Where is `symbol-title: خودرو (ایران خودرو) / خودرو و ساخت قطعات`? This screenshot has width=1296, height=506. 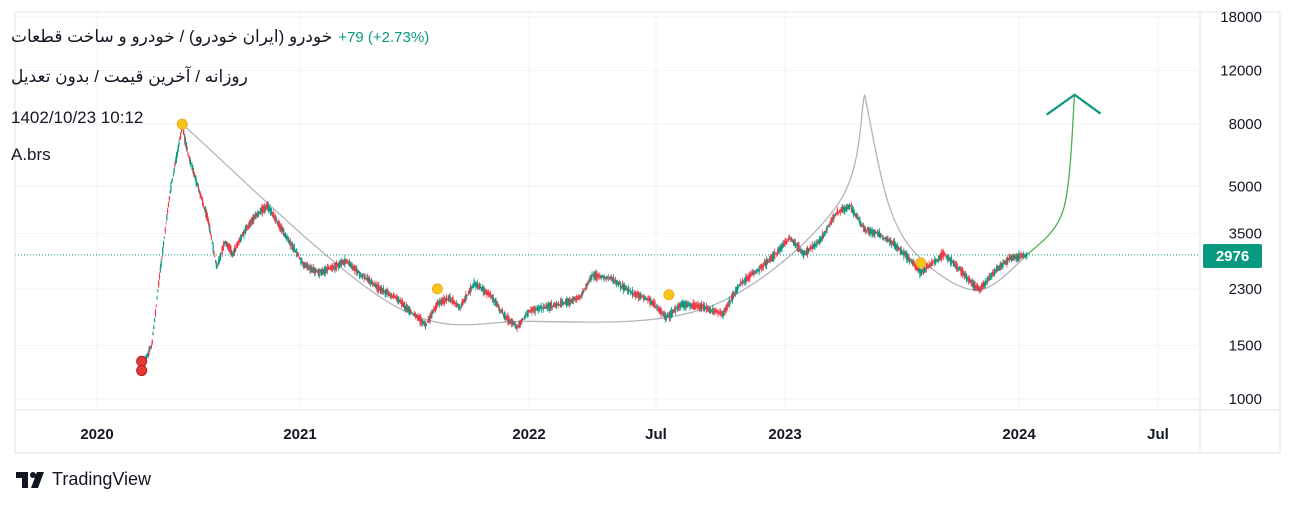
symbol-title: خودرو (ایران خودرو) / خودرو و ساخت قطعات is located at coordinates (172, 36).